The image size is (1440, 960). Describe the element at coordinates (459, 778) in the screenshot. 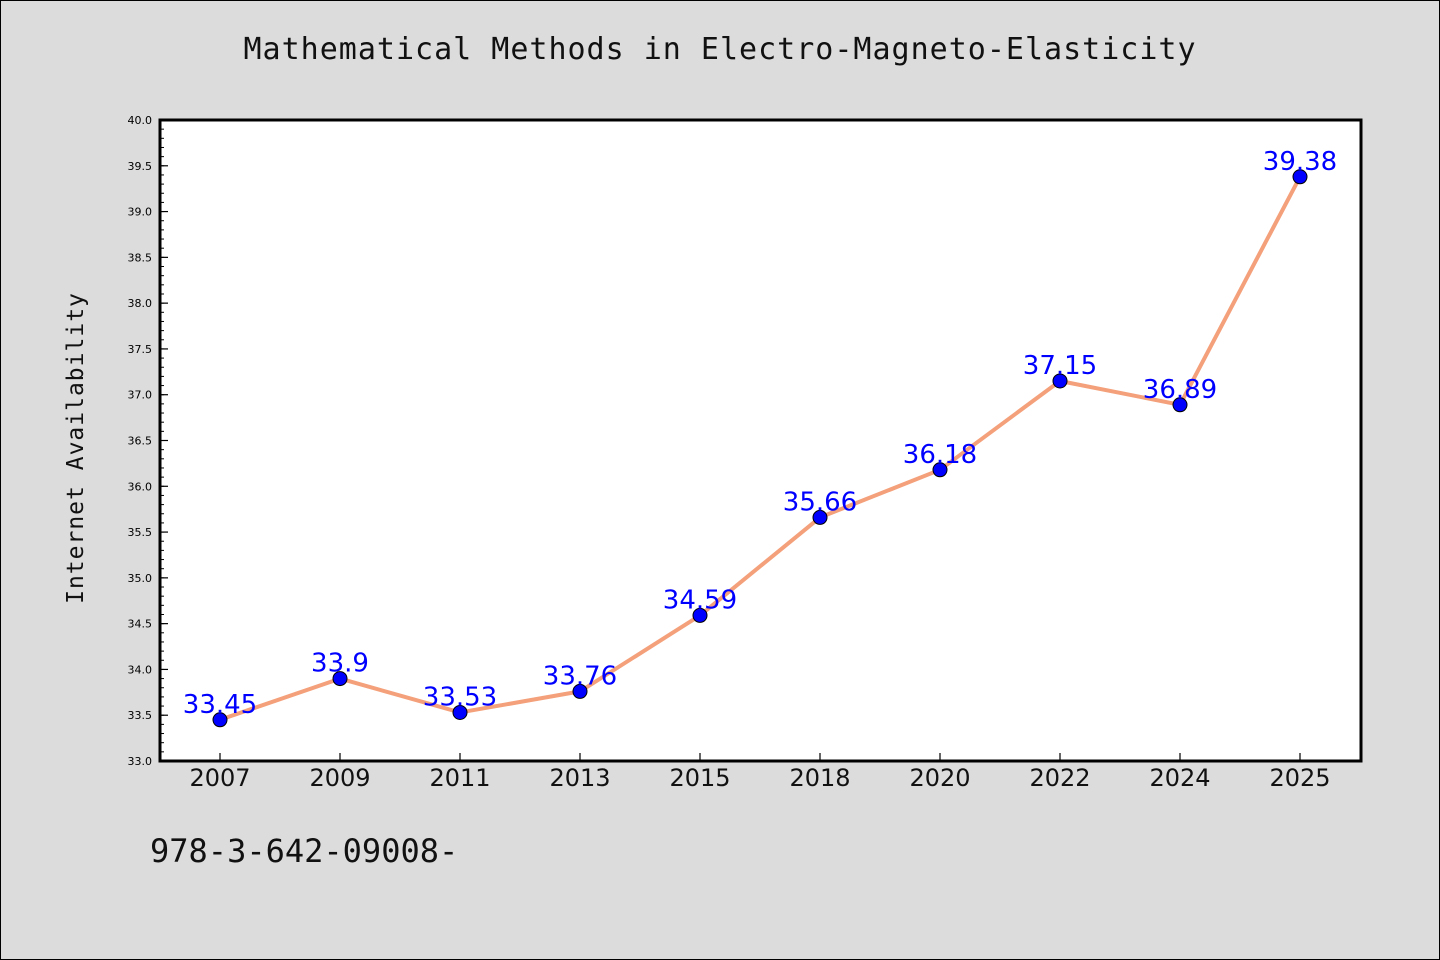

I see `x-tick-label: 2011` at that location.